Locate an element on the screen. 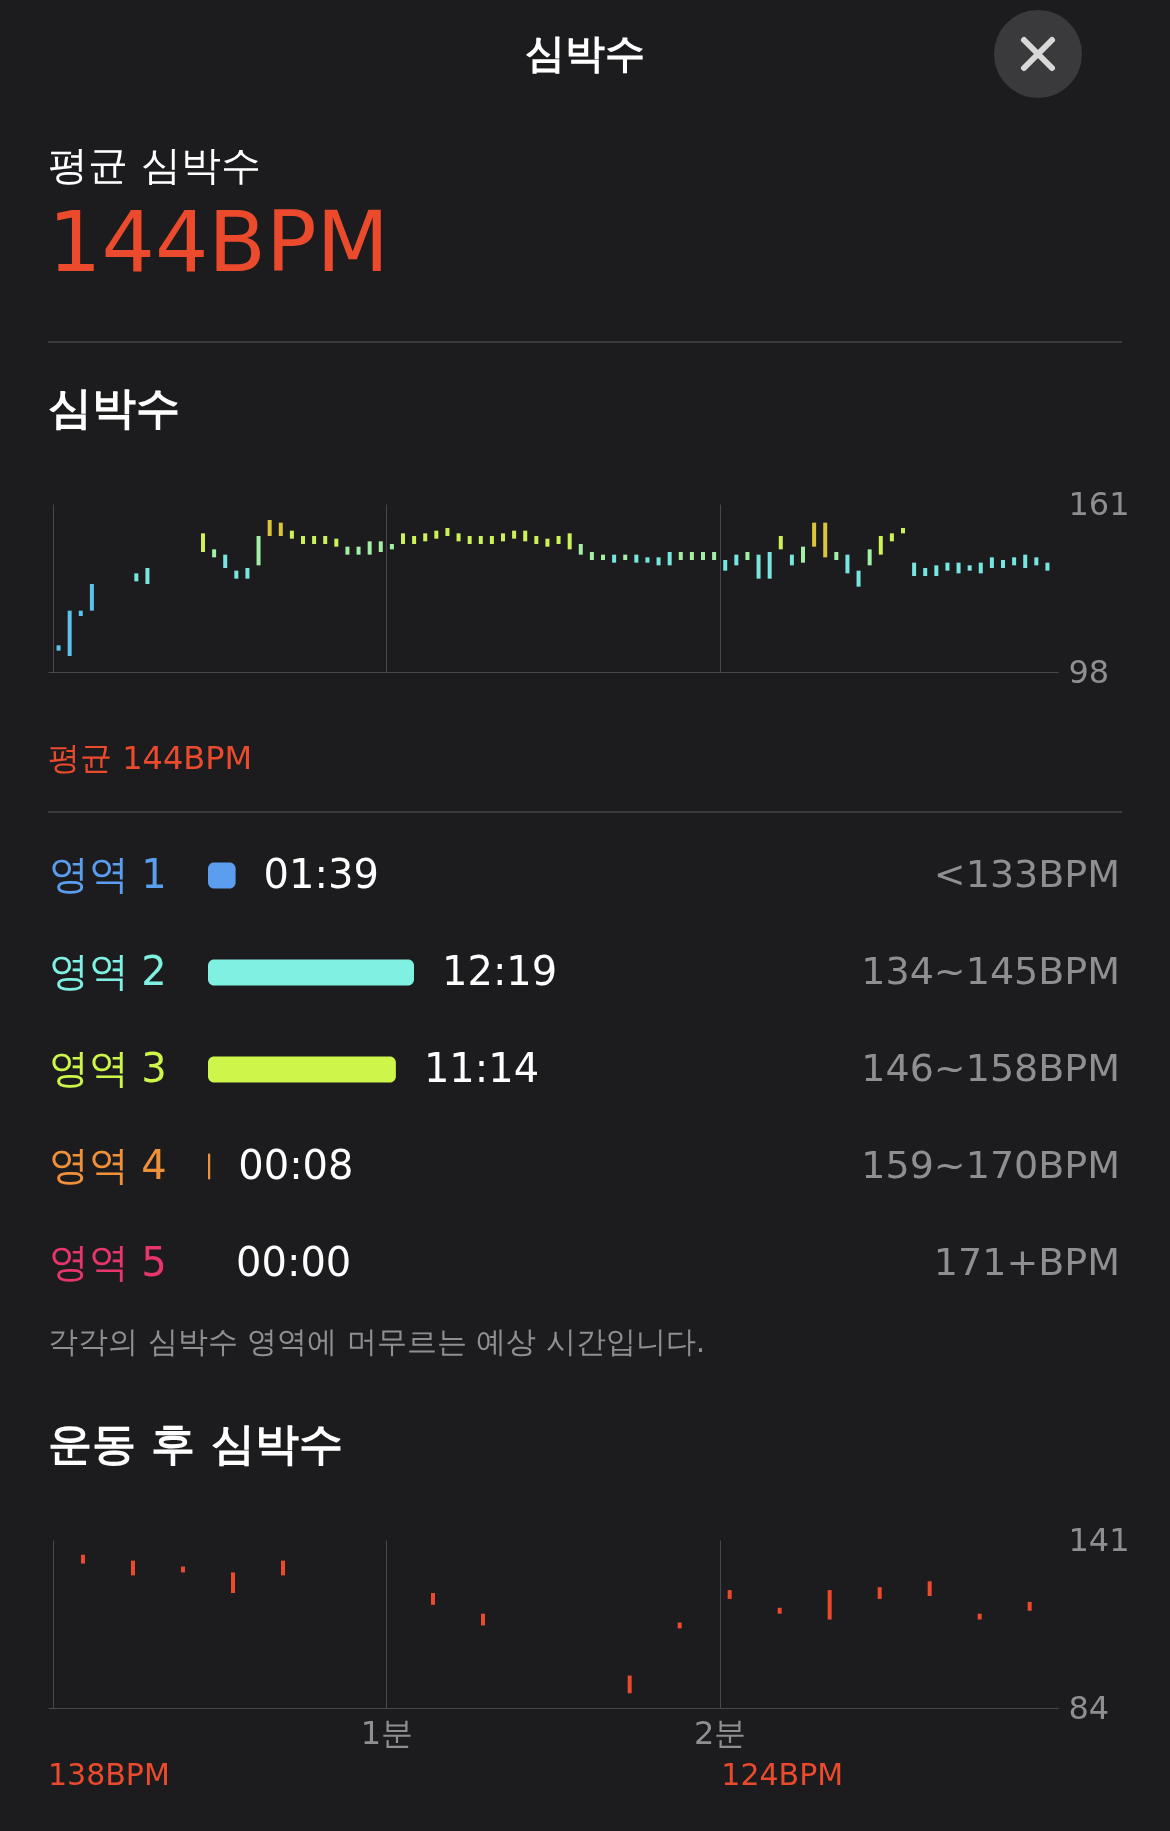  x-tick-label: 1분 is located at coordinates (387, 1732).